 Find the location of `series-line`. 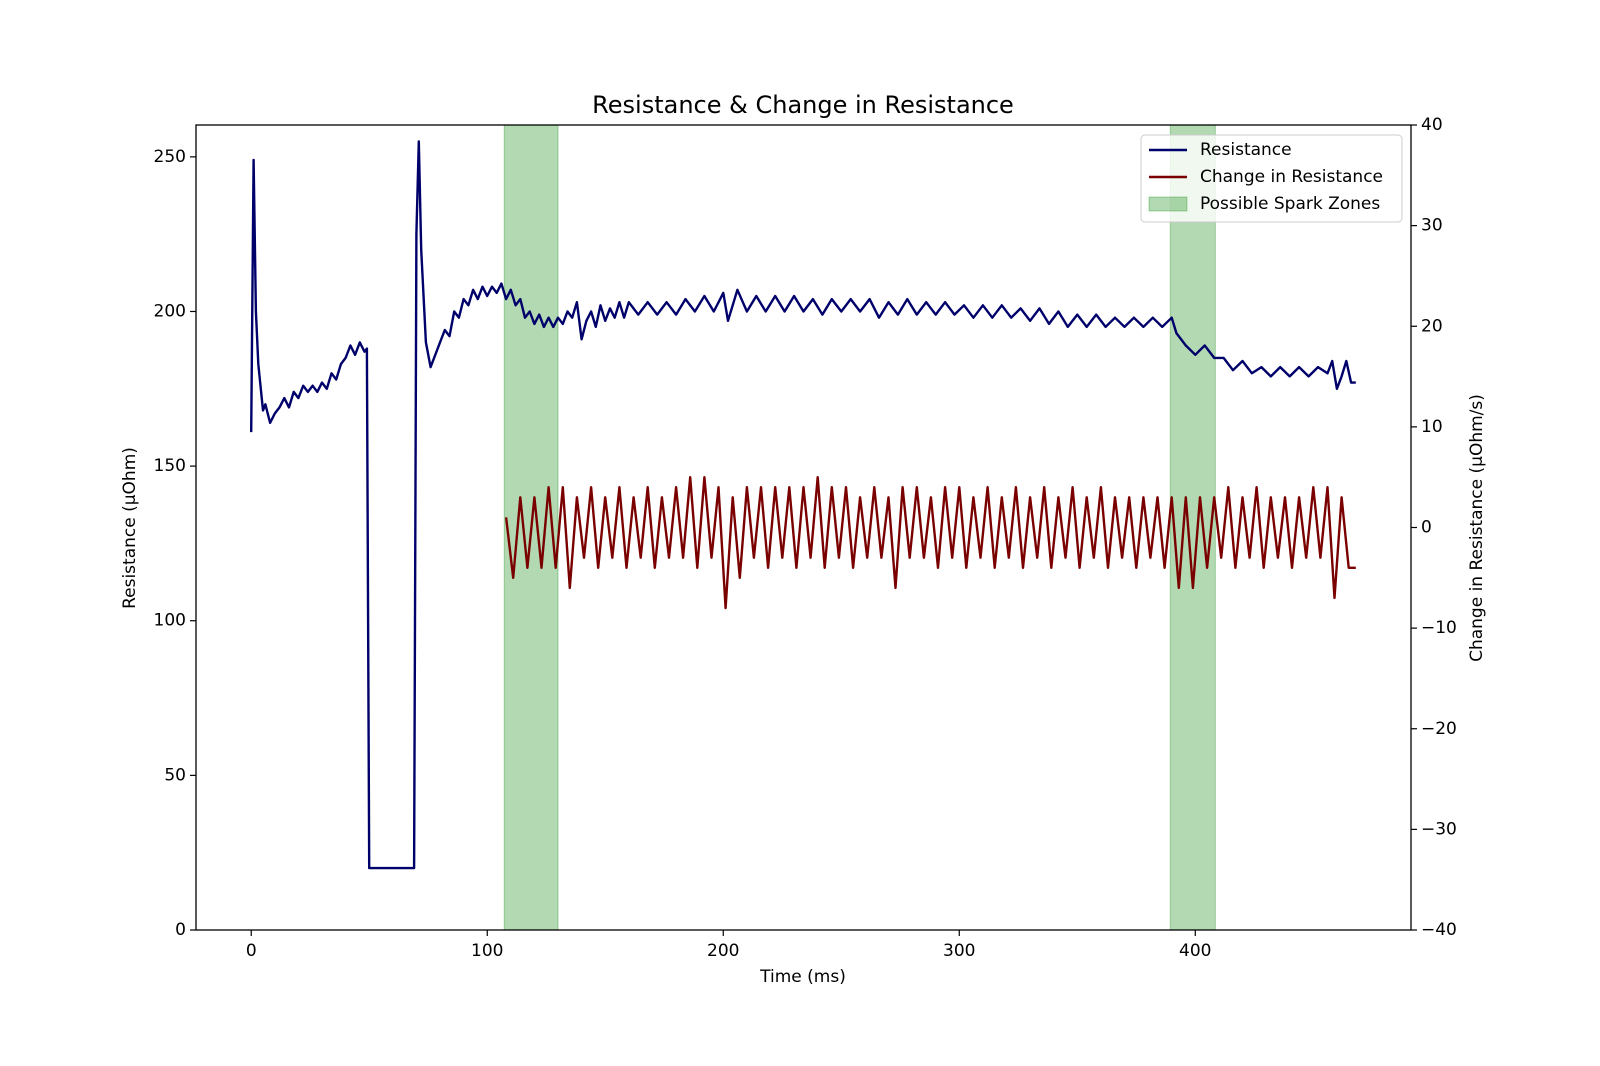

series-line is located at coordinates (930, 543).